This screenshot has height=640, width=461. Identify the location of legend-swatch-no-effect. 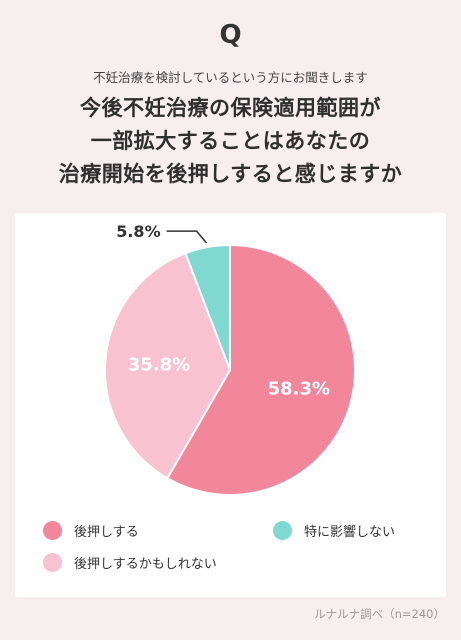
(282, 530).